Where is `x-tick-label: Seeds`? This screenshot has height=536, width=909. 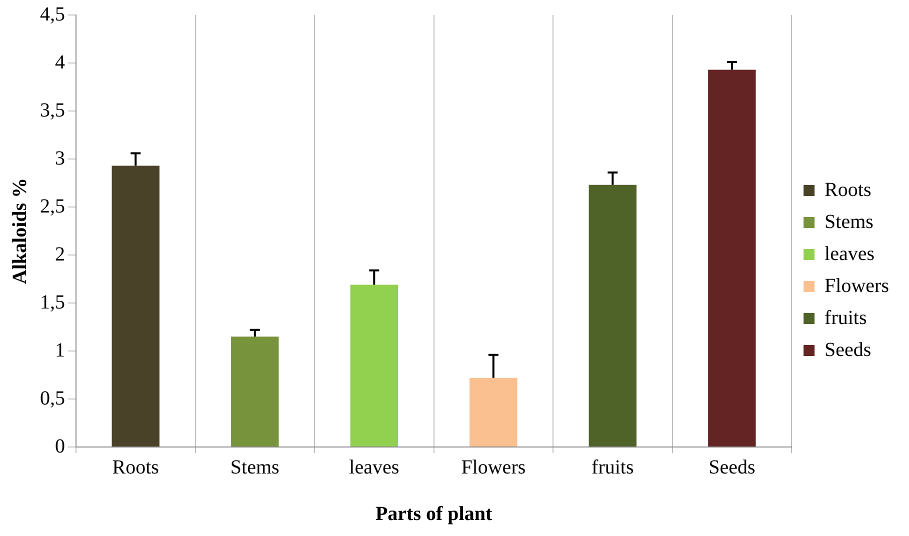 x-tick-label: Seeds is located at coordinates (732, 467).